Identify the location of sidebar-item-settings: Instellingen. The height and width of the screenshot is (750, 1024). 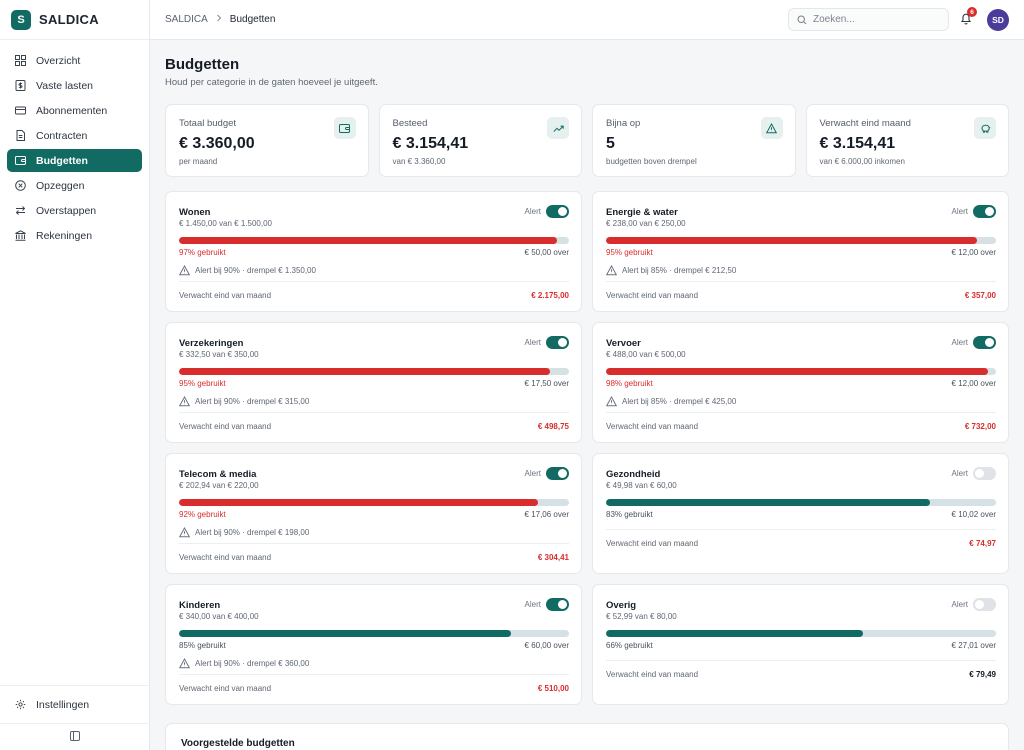
(75, 704).